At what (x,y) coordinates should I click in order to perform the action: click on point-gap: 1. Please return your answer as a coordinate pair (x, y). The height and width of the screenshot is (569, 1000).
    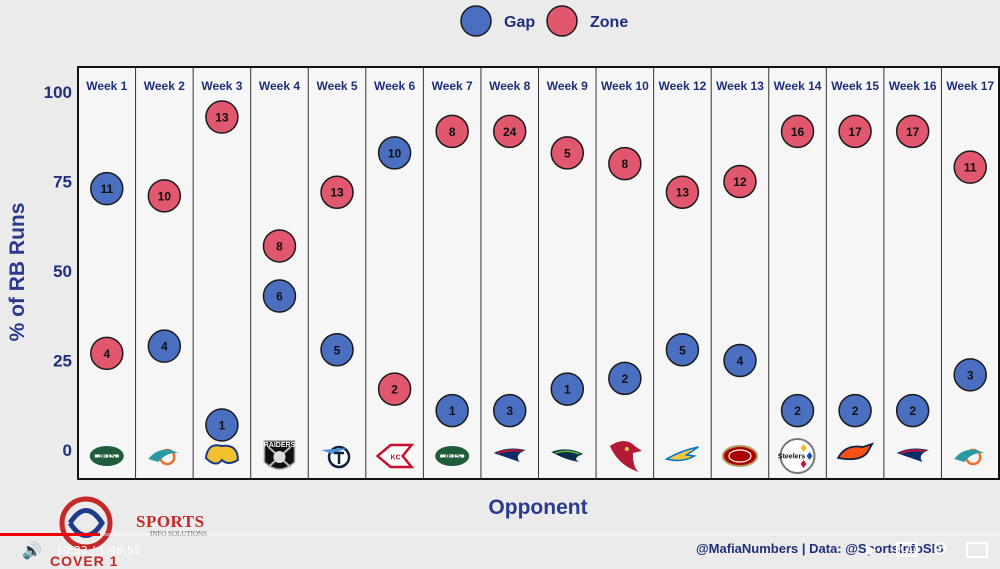
    Looking at the image, I should click on (567, 389).